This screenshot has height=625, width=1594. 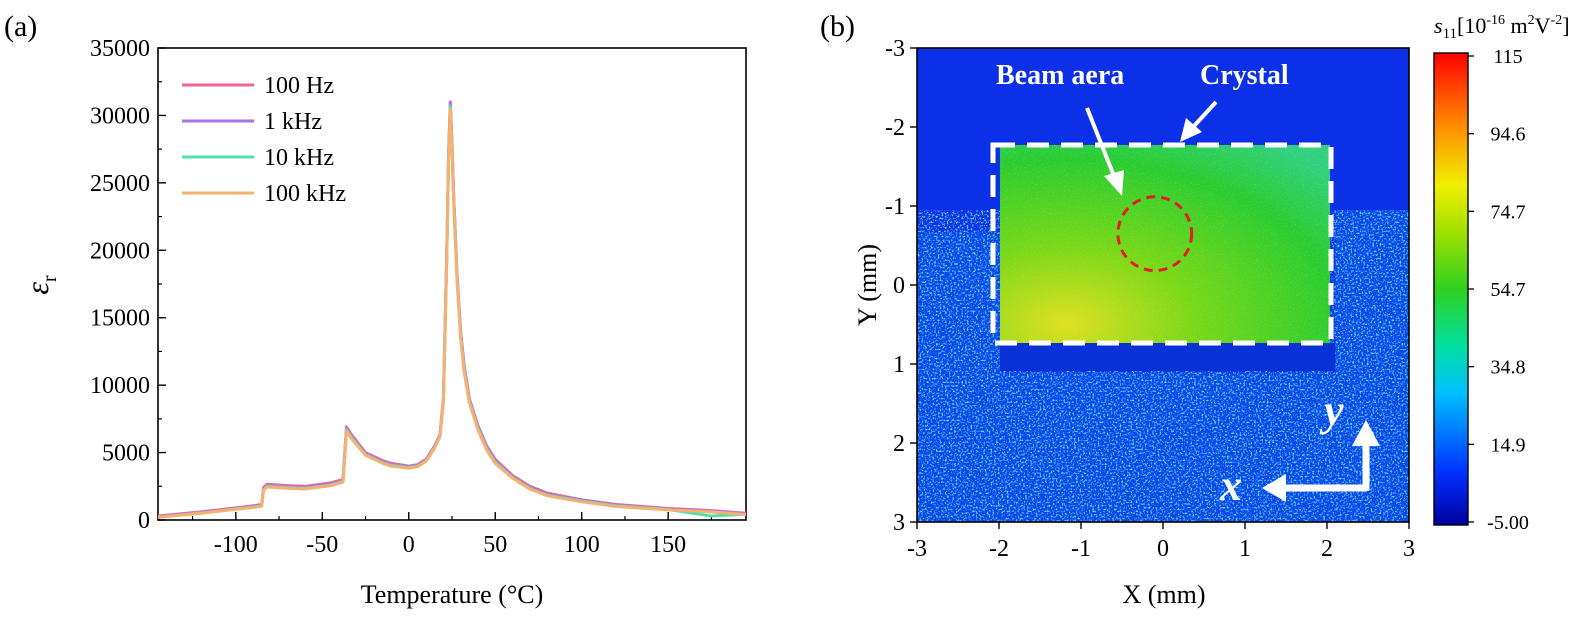 I want to click on y-tick-label-b: 3, so click(x=899, y=523).